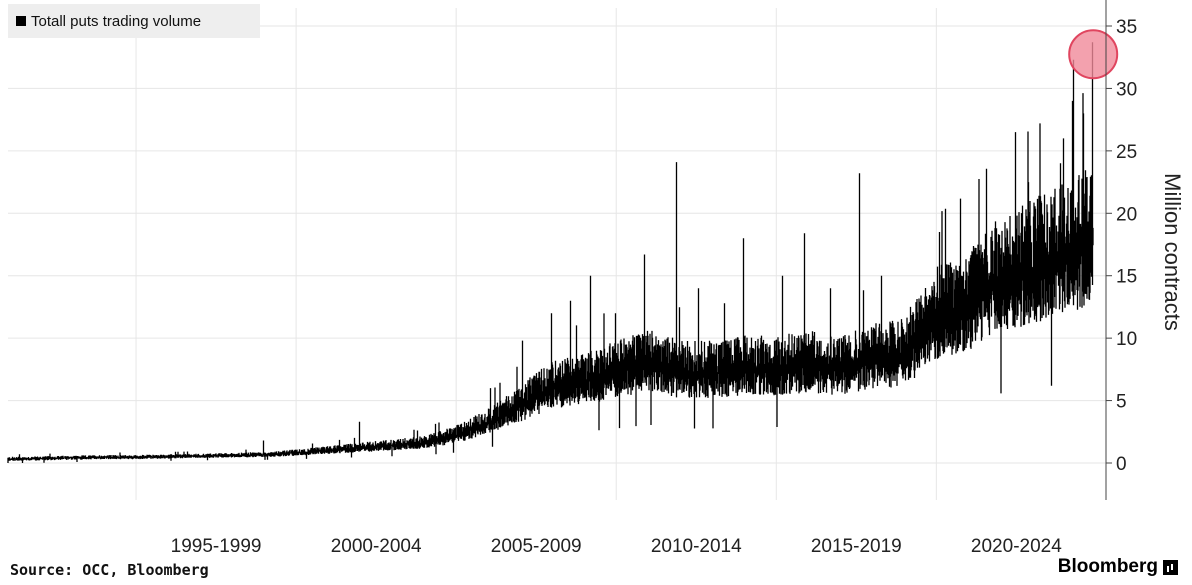 This screenshot has width=1192, height=585. Describe the element at coordinates (1126, 277) in the screenshot. I see `y-tick-label: 15` at that location.